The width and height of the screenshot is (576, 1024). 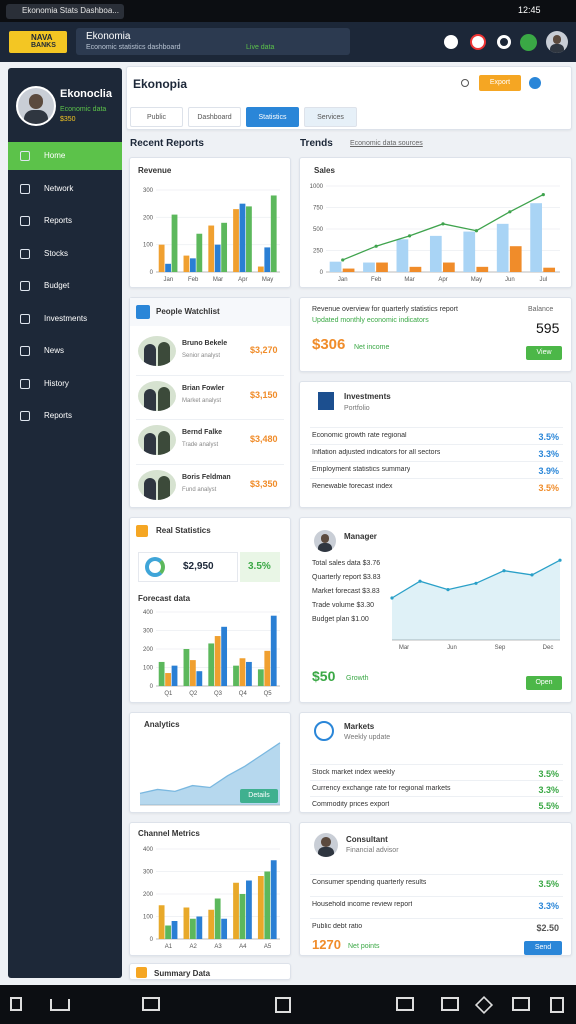 What do you see at coordinates (65, 189) in the screenshot?
I see `sidebar-item: Network` at bounding box center [65, 189].